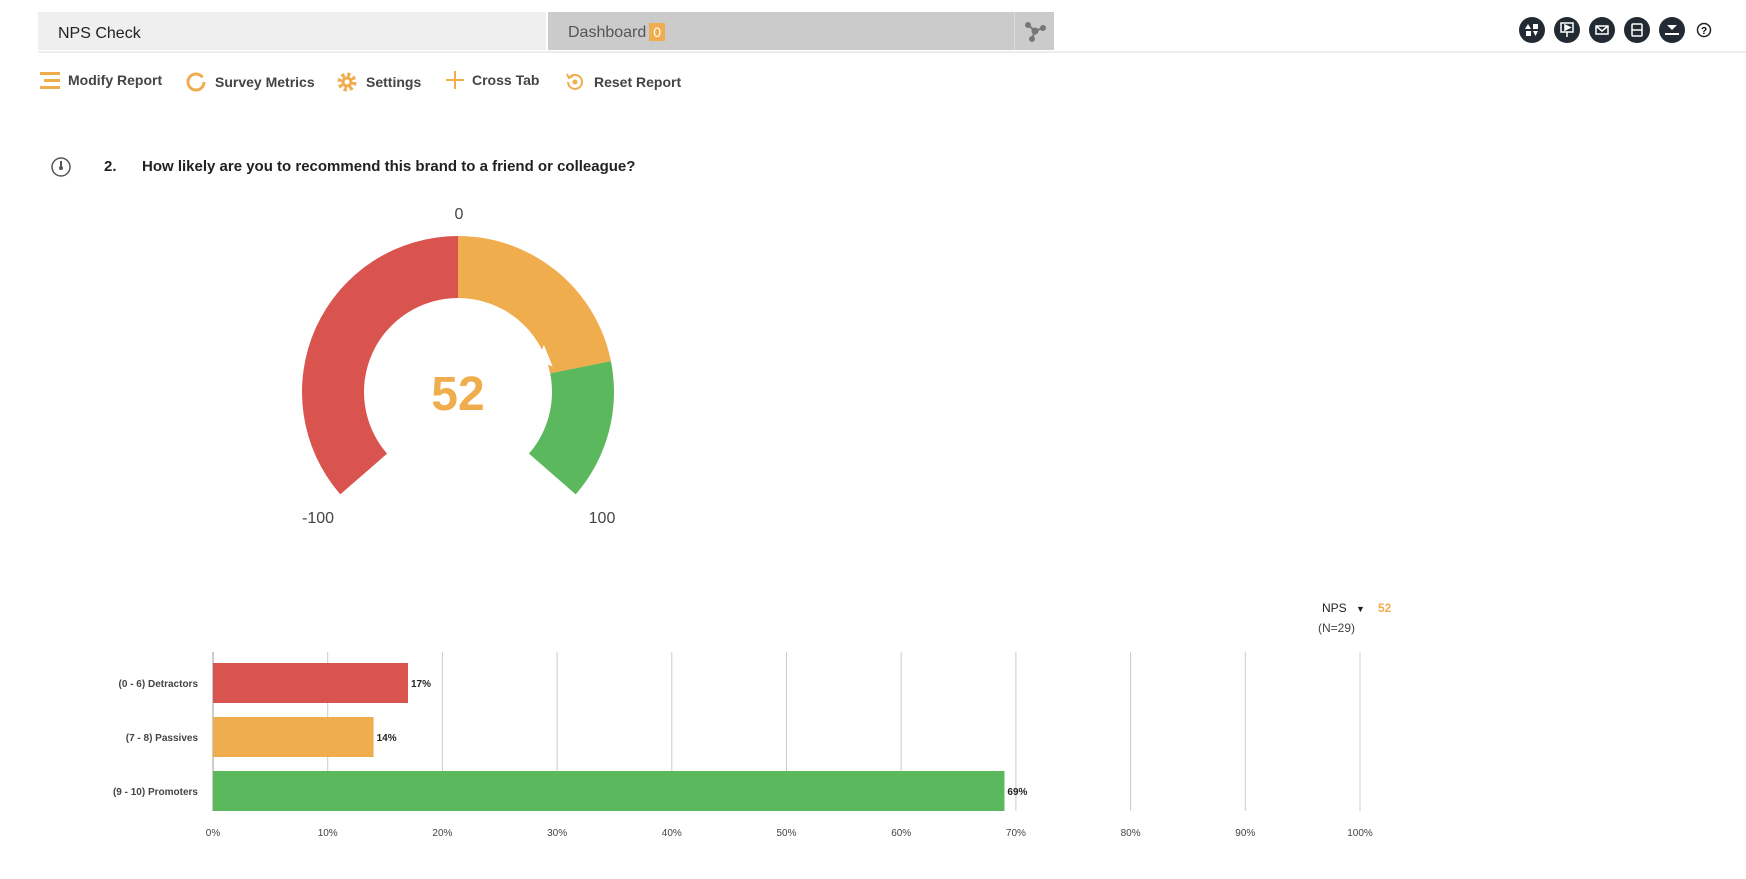 This screenshot has width=1746, height=879. I want to click on cross-tab-label: Cross Tab, so click(506, 80).